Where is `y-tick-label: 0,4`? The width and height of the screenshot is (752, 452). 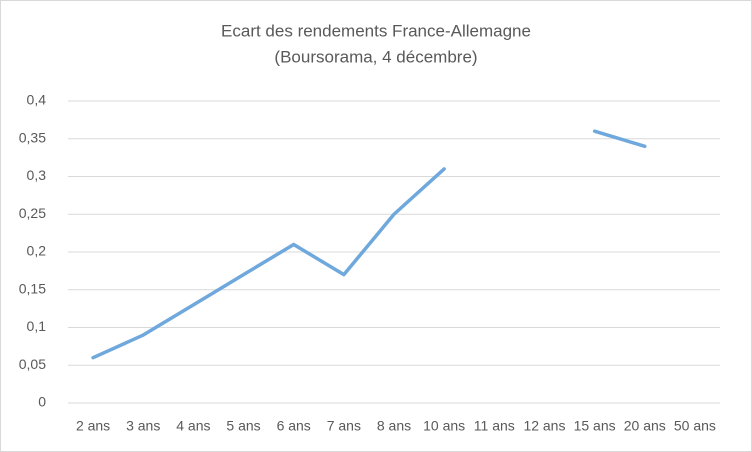 y-tick-label: 0,4 is located at coordinates (37, 100).